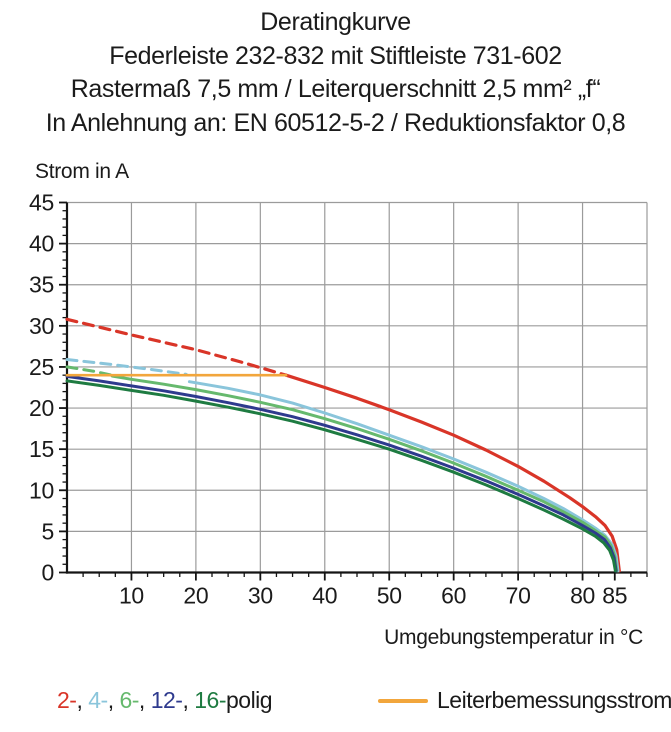 This screenshot has width=671, height=732. What do you see at coordinates (513, 637) in the screenshot?
I see `x-axis-title: Umgebungstemperatur in °C` at bounding box center [513, 637].